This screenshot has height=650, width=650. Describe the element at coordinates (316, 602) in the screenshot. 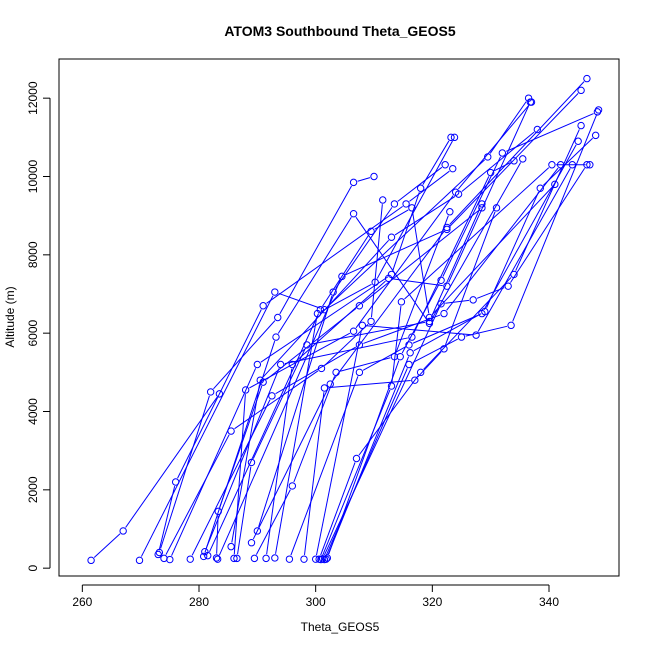

I see `x-tick-label: 300` at that location.